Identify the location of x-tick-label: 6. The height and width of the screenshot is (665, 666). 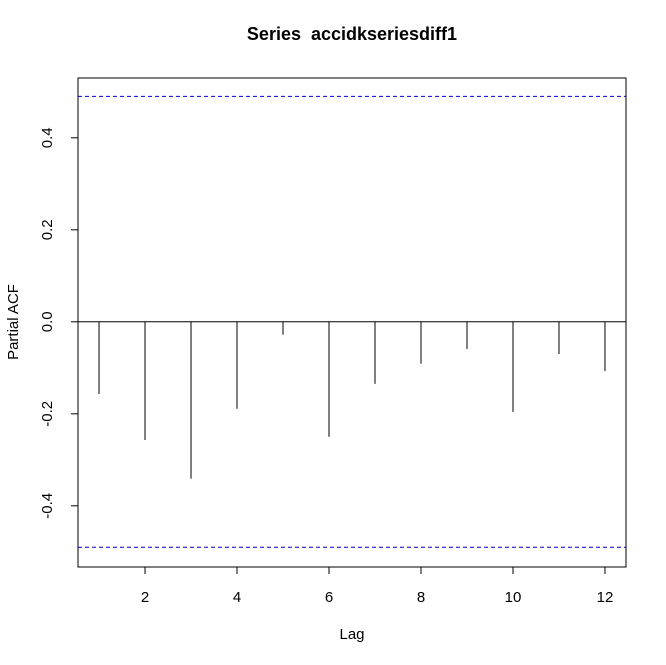
(329, 597).